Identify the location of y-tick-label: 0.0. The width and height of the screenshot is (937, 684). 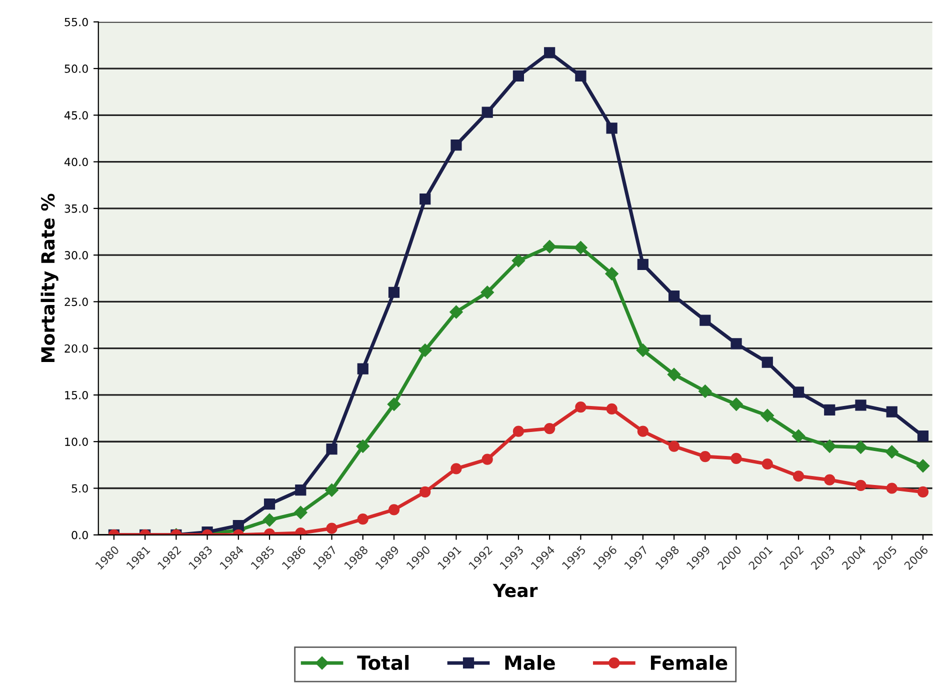
(80, 535).